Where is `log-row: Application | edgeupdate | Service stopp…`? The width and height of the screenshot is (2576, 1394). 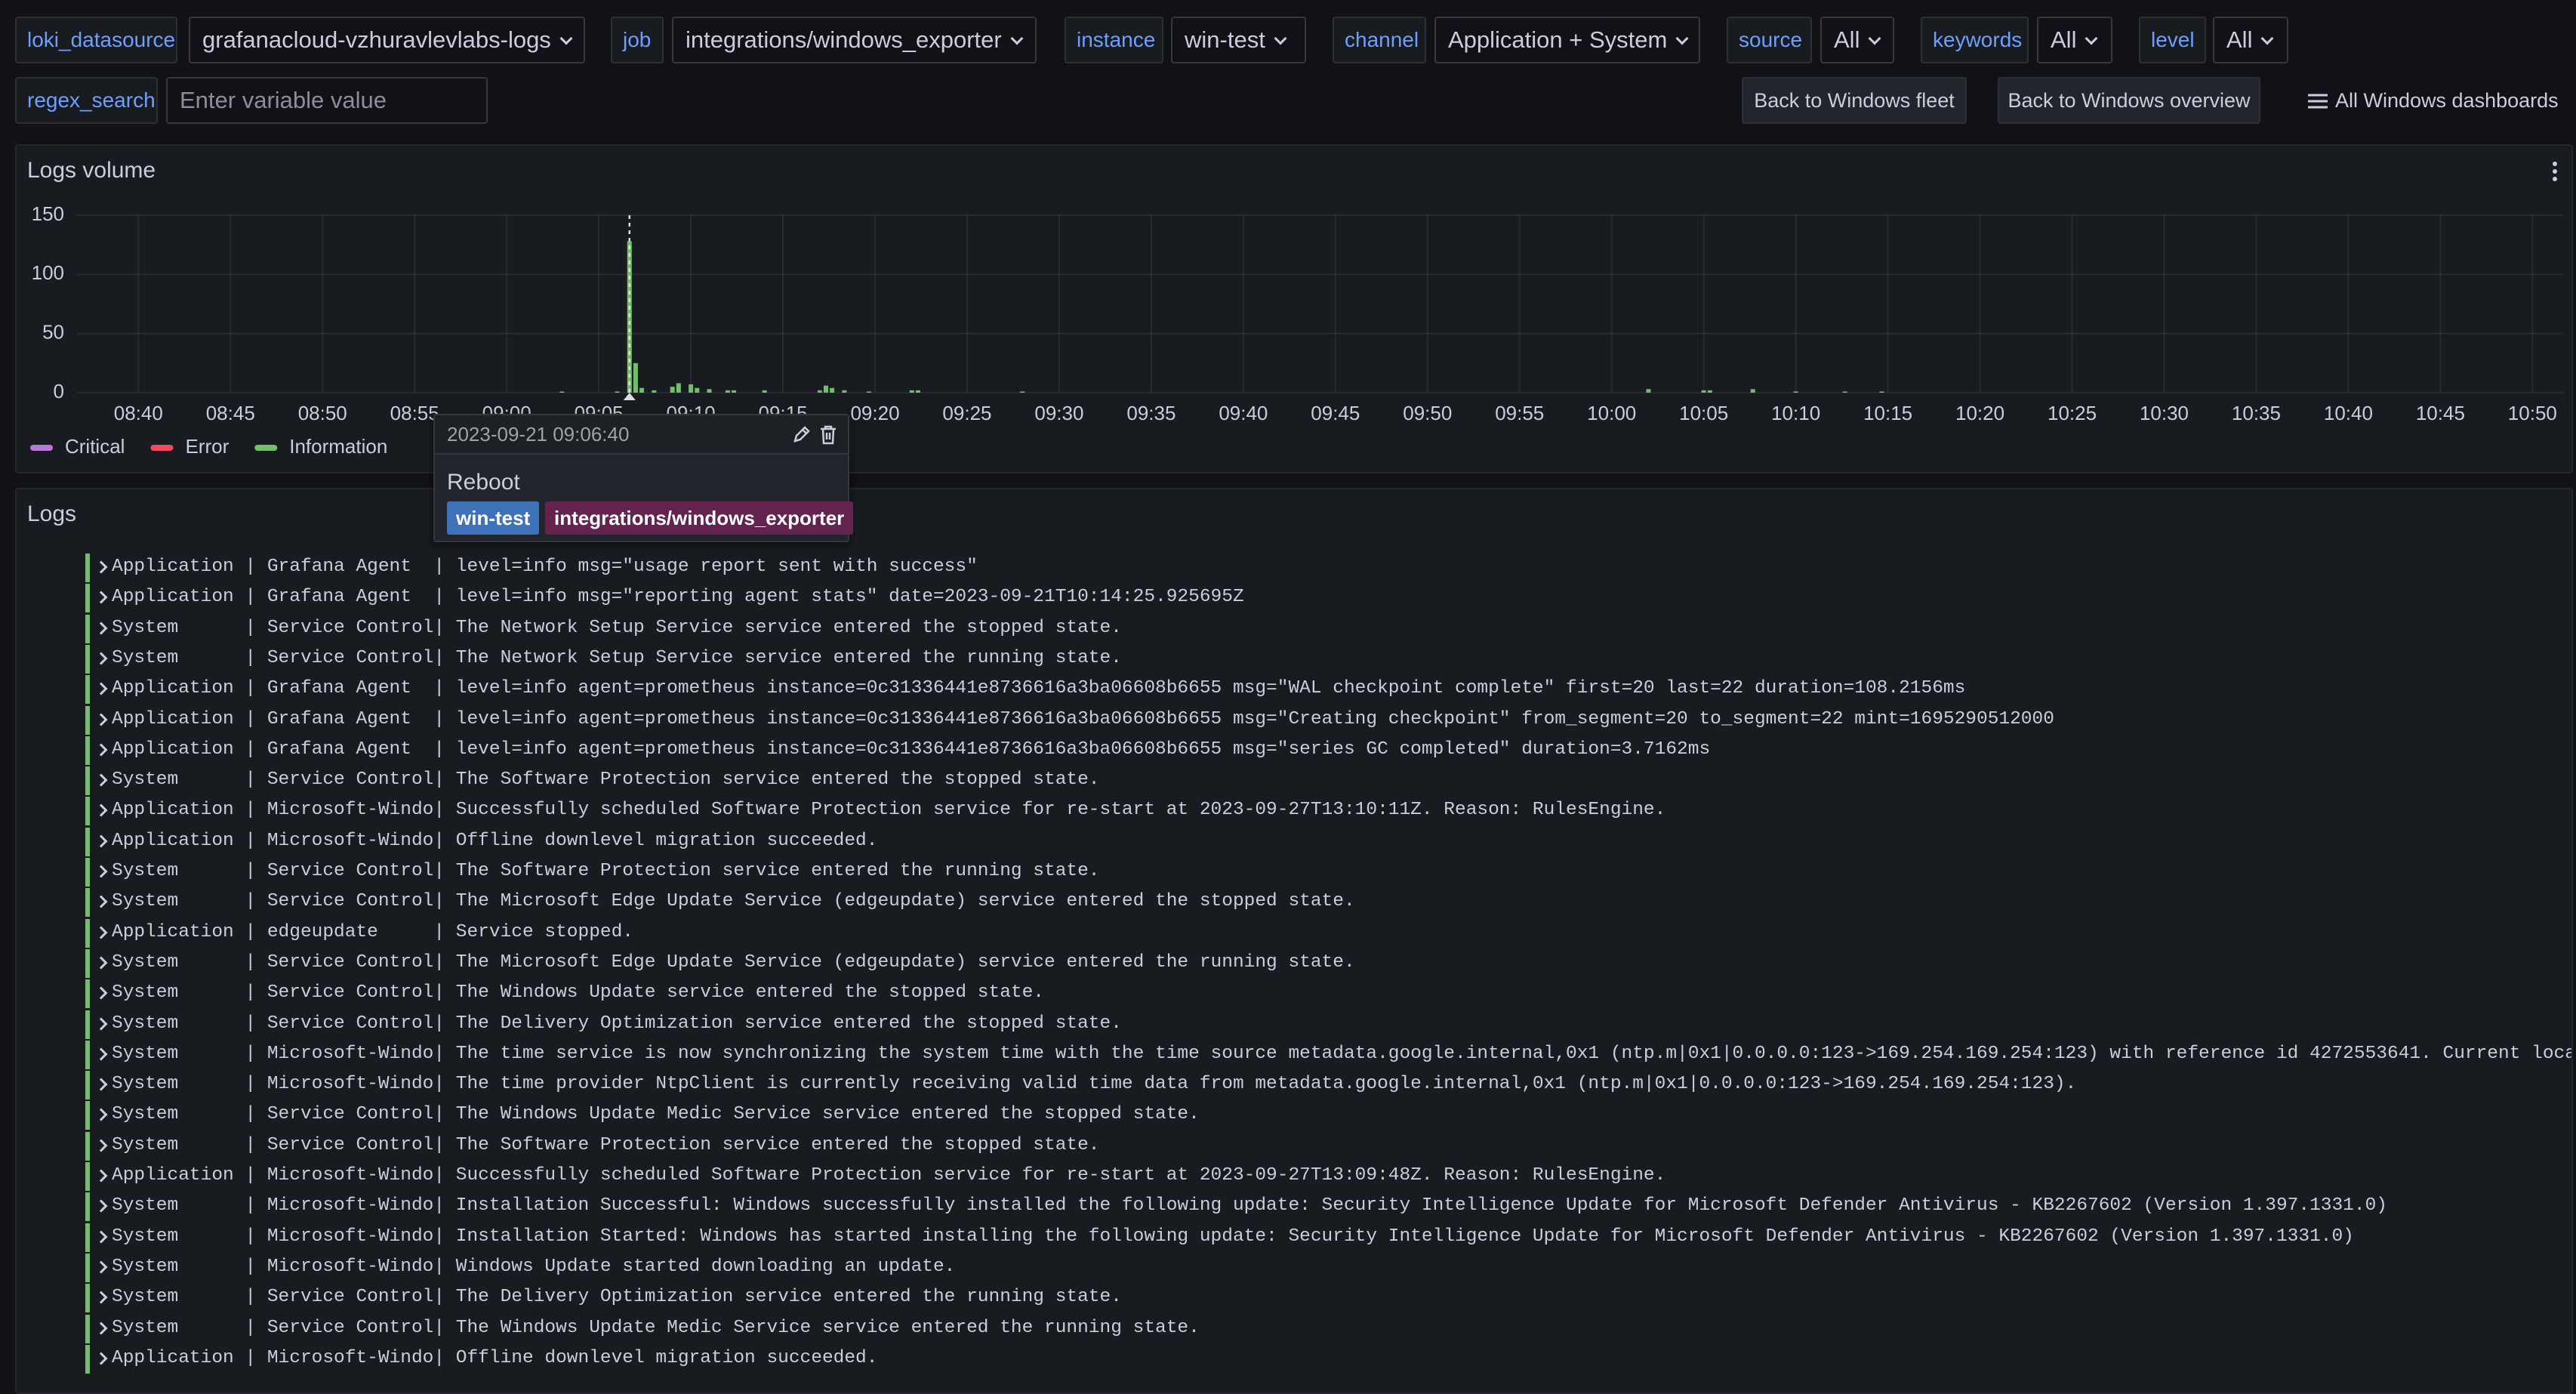 log-row: Application | edgeupdate | Service stopp… is located at coordinates (1327, 933).